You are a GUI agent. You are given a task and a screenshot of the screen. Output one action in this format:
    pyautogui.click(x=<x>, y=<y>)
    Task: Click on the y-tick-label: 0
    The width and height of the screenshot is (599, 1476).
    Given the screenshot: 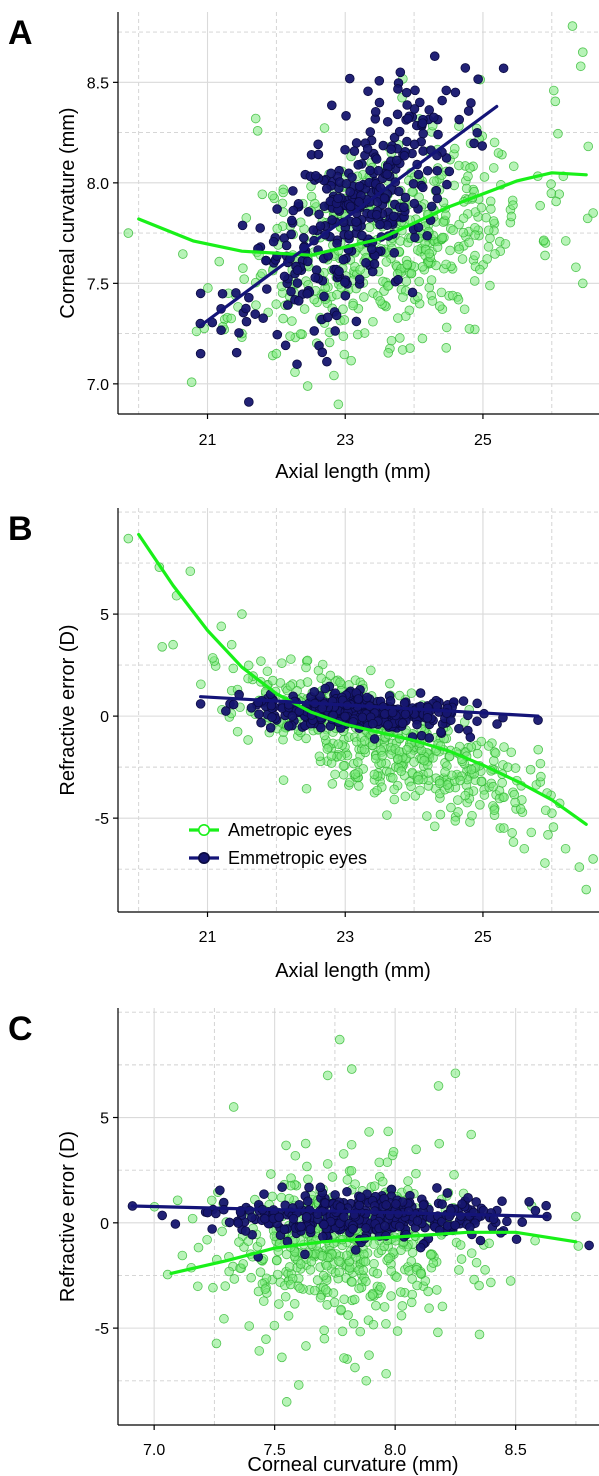 What is the action you would take?
    pyautogui.click(x=104, y=717)
    